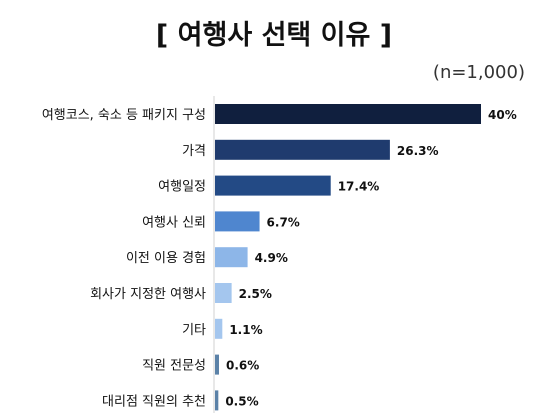 Image resolution: width=548 pixels, height=413 pixels. What do you see at coordinates (245, 330) in the screenshot?
I see `value-label: 1.1%` at bounding box center [245, 330].